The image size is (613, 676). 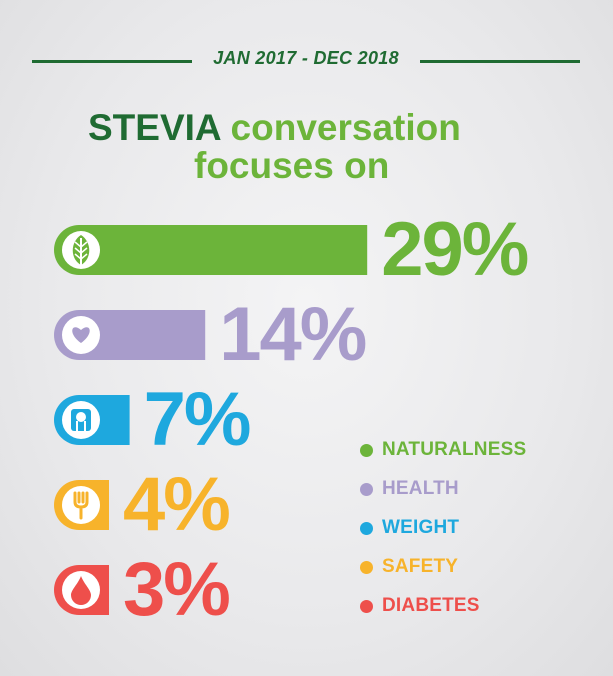 What do you see at coordinates (197, 419) in the screenshot?
I see `value-label-weight: 7%` at bounding box center [197, 419].